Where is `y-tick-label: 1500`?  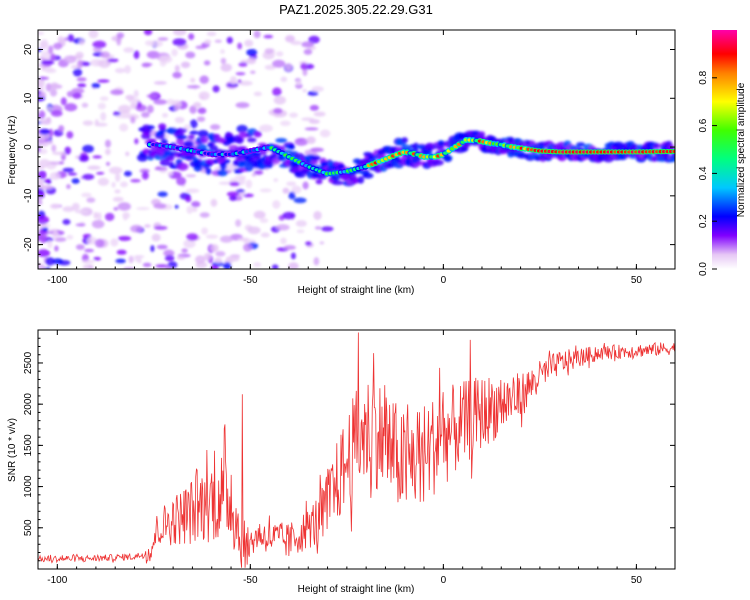 y-tick-label: 1500 is located at coordinates (28, 445).